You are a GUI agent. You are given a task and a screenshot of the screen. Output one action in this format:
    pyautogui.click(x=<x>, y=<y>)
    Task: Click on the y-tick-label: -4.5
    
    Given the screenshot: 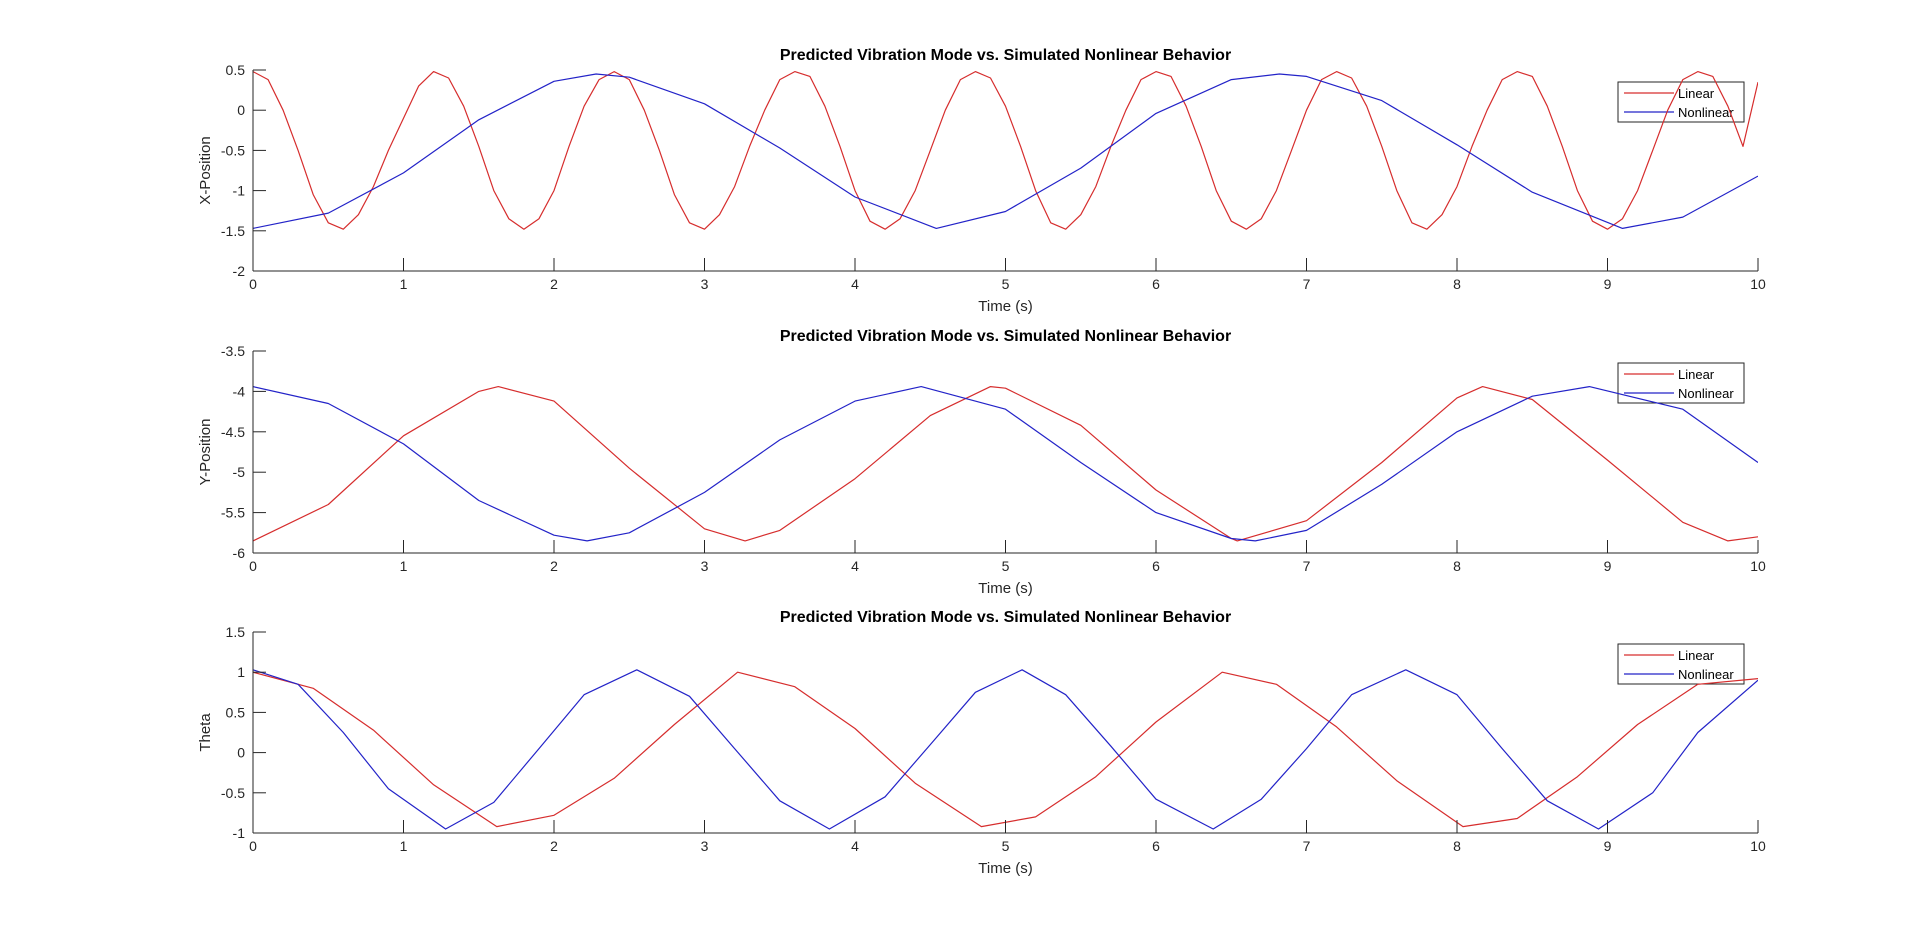 What is the action you would take?
    pyautogui.click(x=233, y=432)
    